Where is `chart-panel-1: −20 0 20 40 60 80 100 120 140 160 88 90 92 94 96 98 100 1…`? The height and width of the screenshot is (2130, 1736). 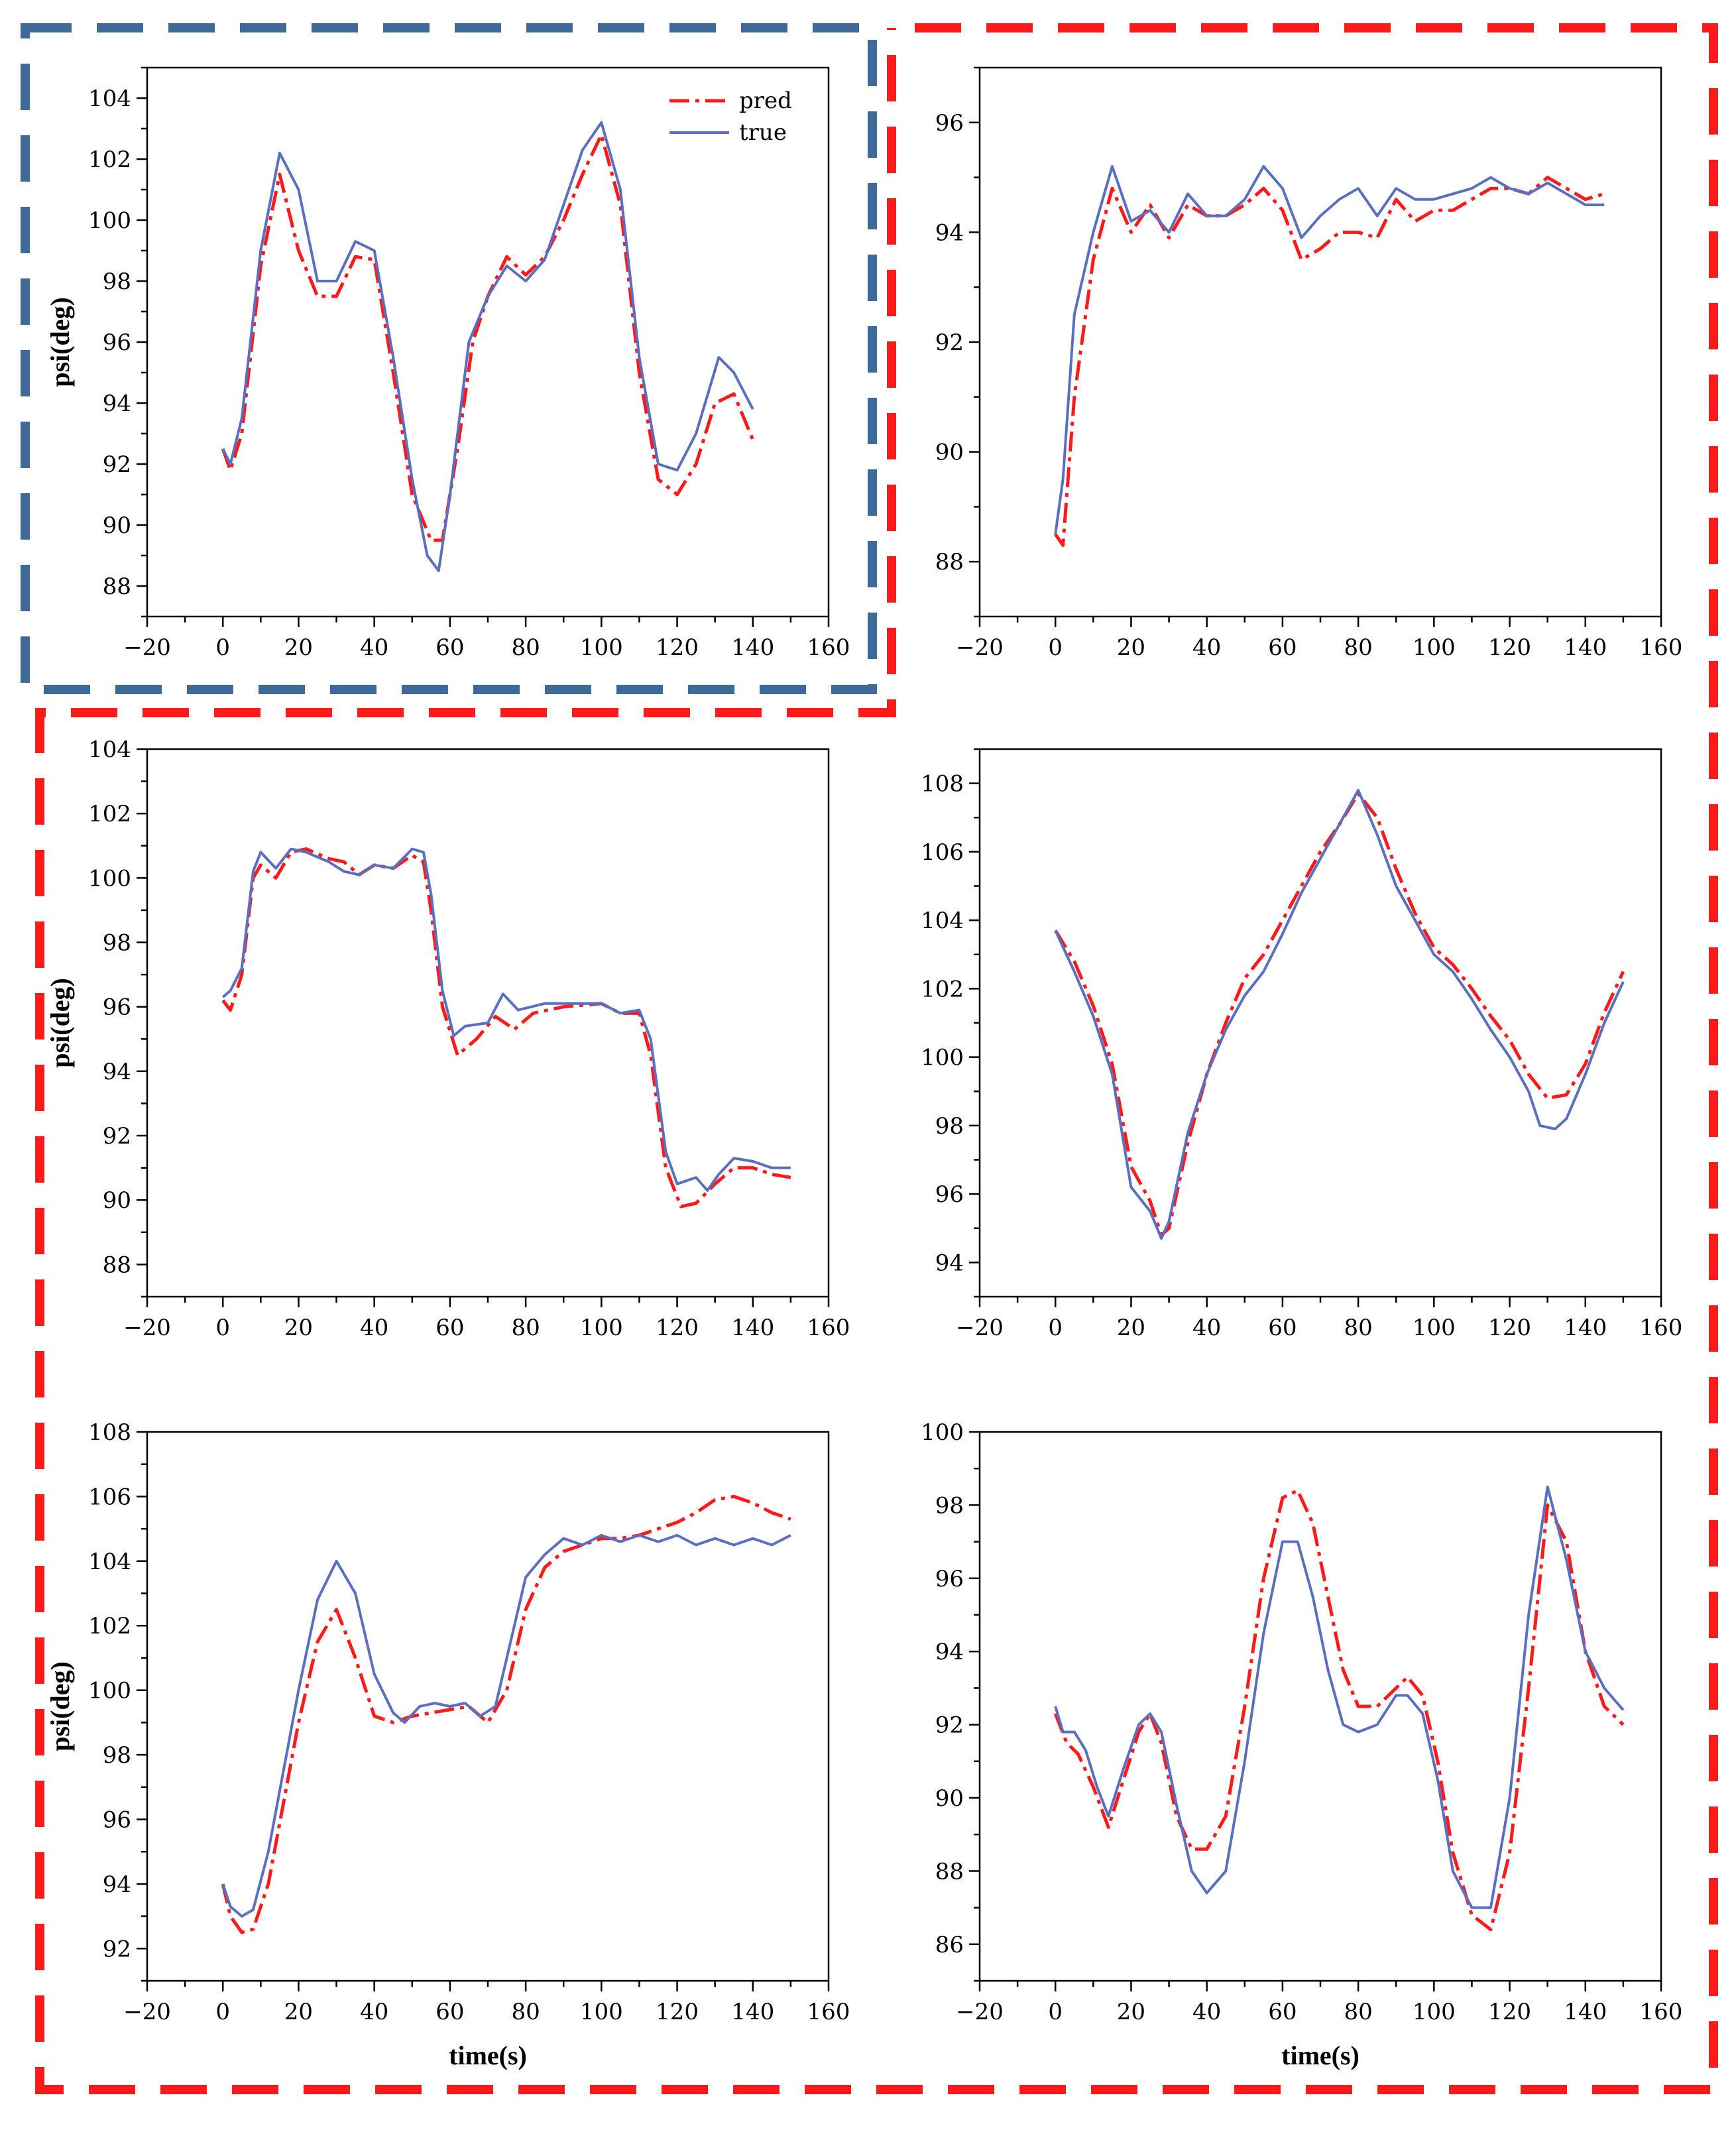 chart-panel-1: −20 0 20 40 60 80 100 120 140 160 88 90 92 94 96 98 100 1… is located at coordinates (447, 363).